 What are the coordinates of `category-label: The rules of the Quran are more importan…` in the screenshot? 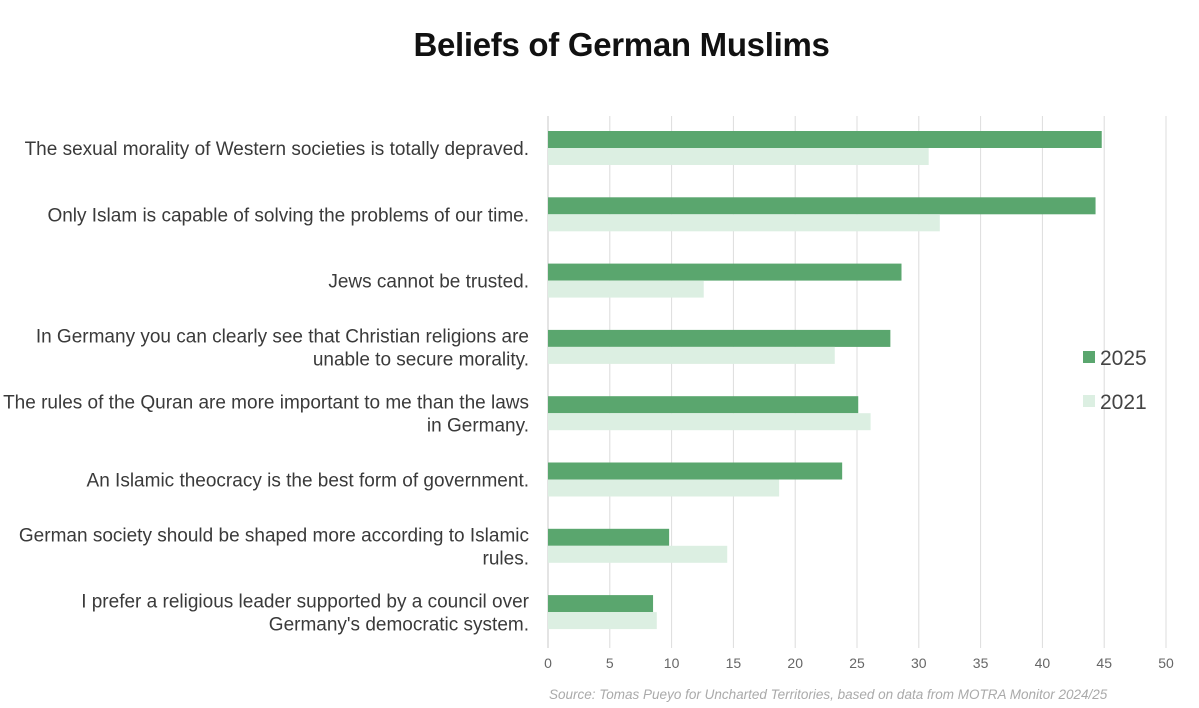 It's located at (266, 415).